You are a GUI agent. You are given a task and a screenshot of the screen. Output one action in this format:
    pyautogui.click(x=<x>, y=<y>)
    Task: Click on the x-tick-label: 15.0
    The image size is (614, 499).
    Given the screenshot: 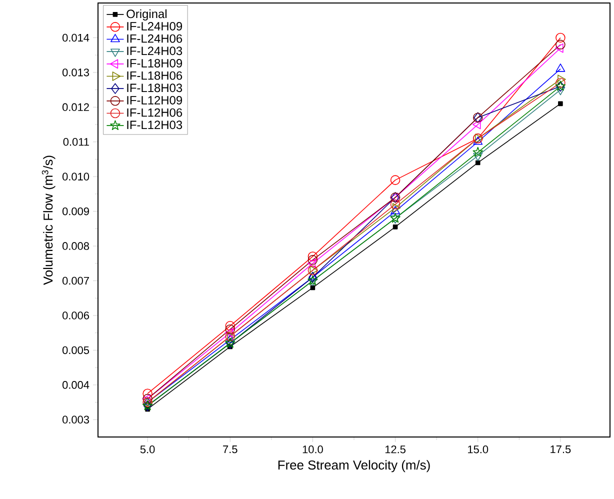 What is the action you would take?
    pyautogui.click(x=478, y=450)
    